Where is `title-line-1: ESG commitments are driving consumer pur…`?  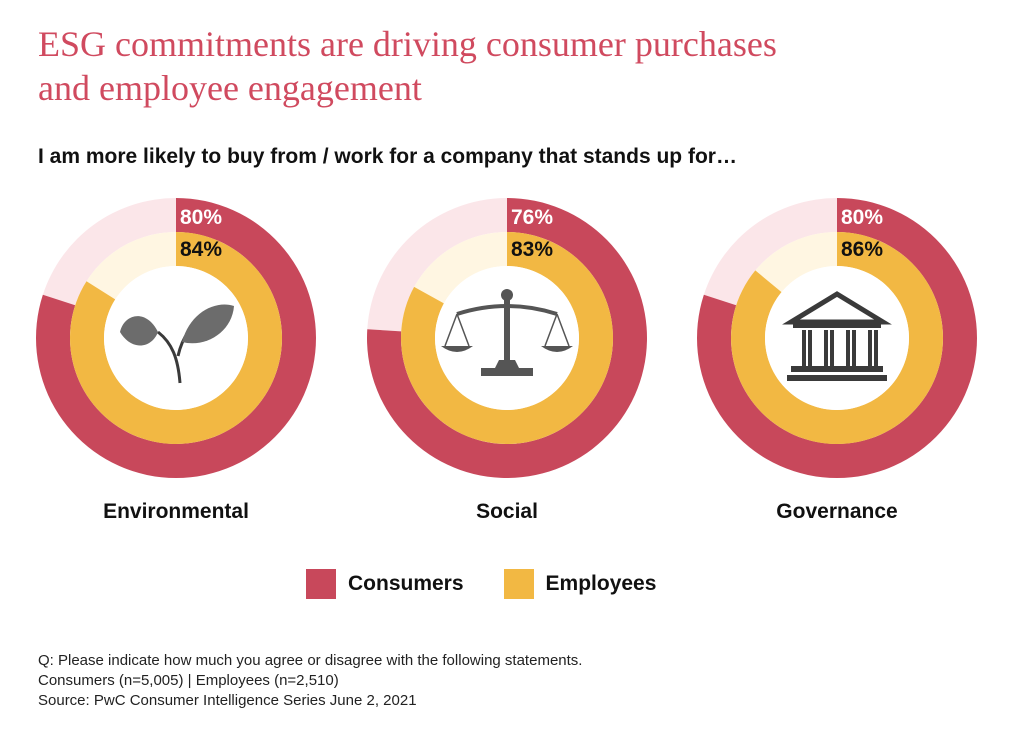
title-line-1: ESG commitments are driving consumer pur… is located at coordinates (407, 44).